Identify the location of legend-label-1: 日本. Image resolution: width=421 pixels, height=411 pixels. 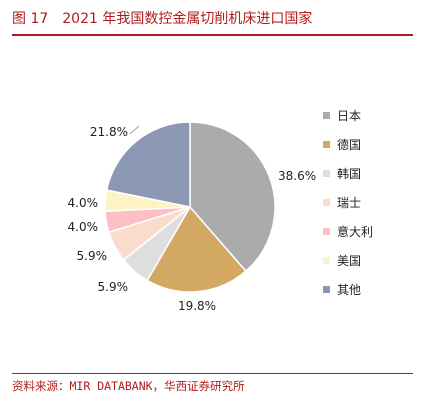
(349, 116).